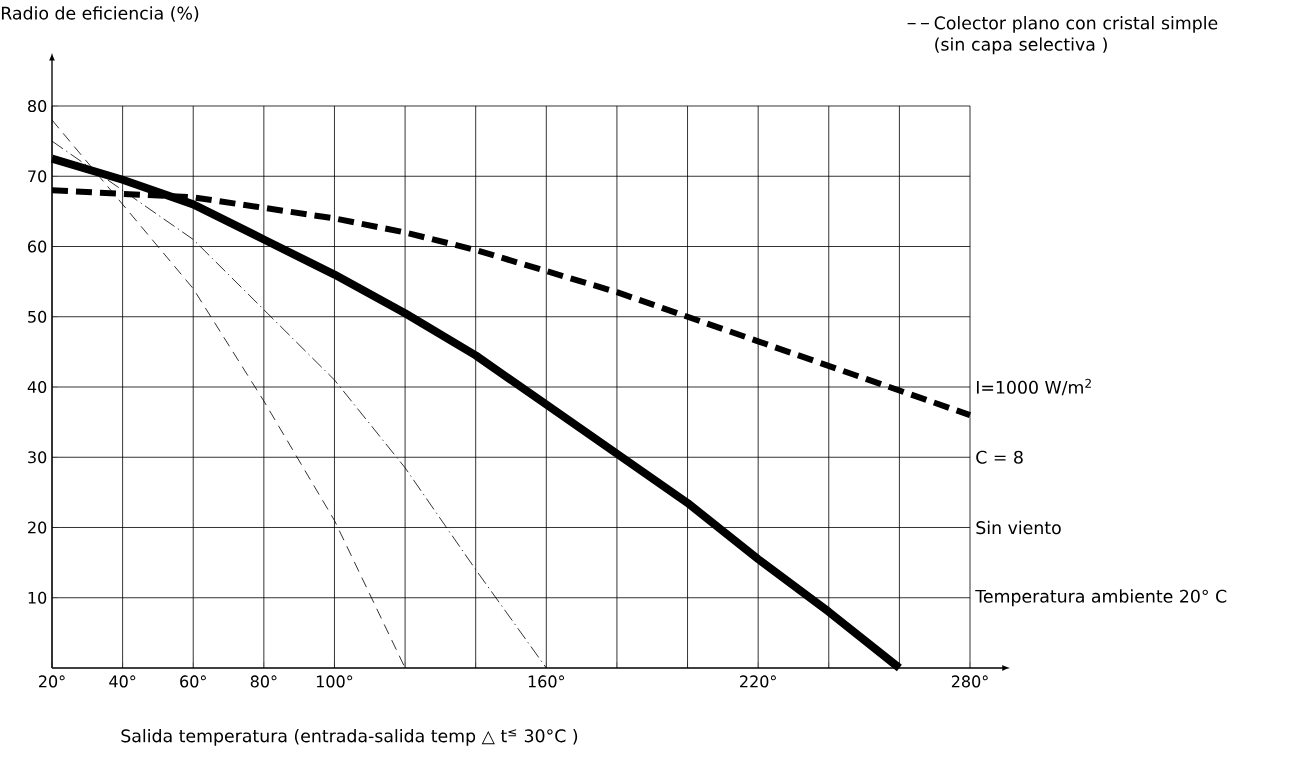 This screenshot has width=1315, height=758. Describe the element at coordinates (999, 457) in the screenshot. I see `text: C = 8` at that location.